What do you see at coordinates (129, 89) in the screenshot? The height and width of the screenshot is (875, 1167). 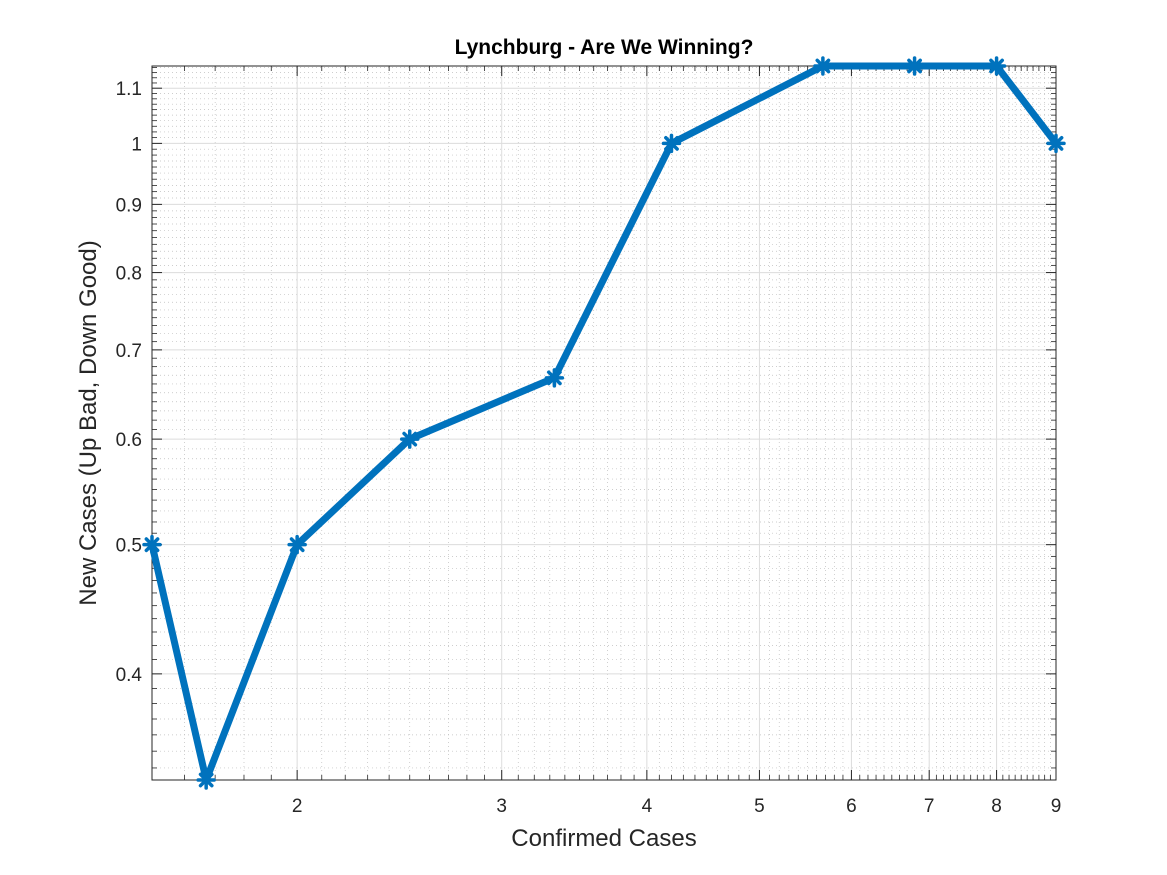 I see `y-tick-label: 1.1` at bounding box center [129, 89].